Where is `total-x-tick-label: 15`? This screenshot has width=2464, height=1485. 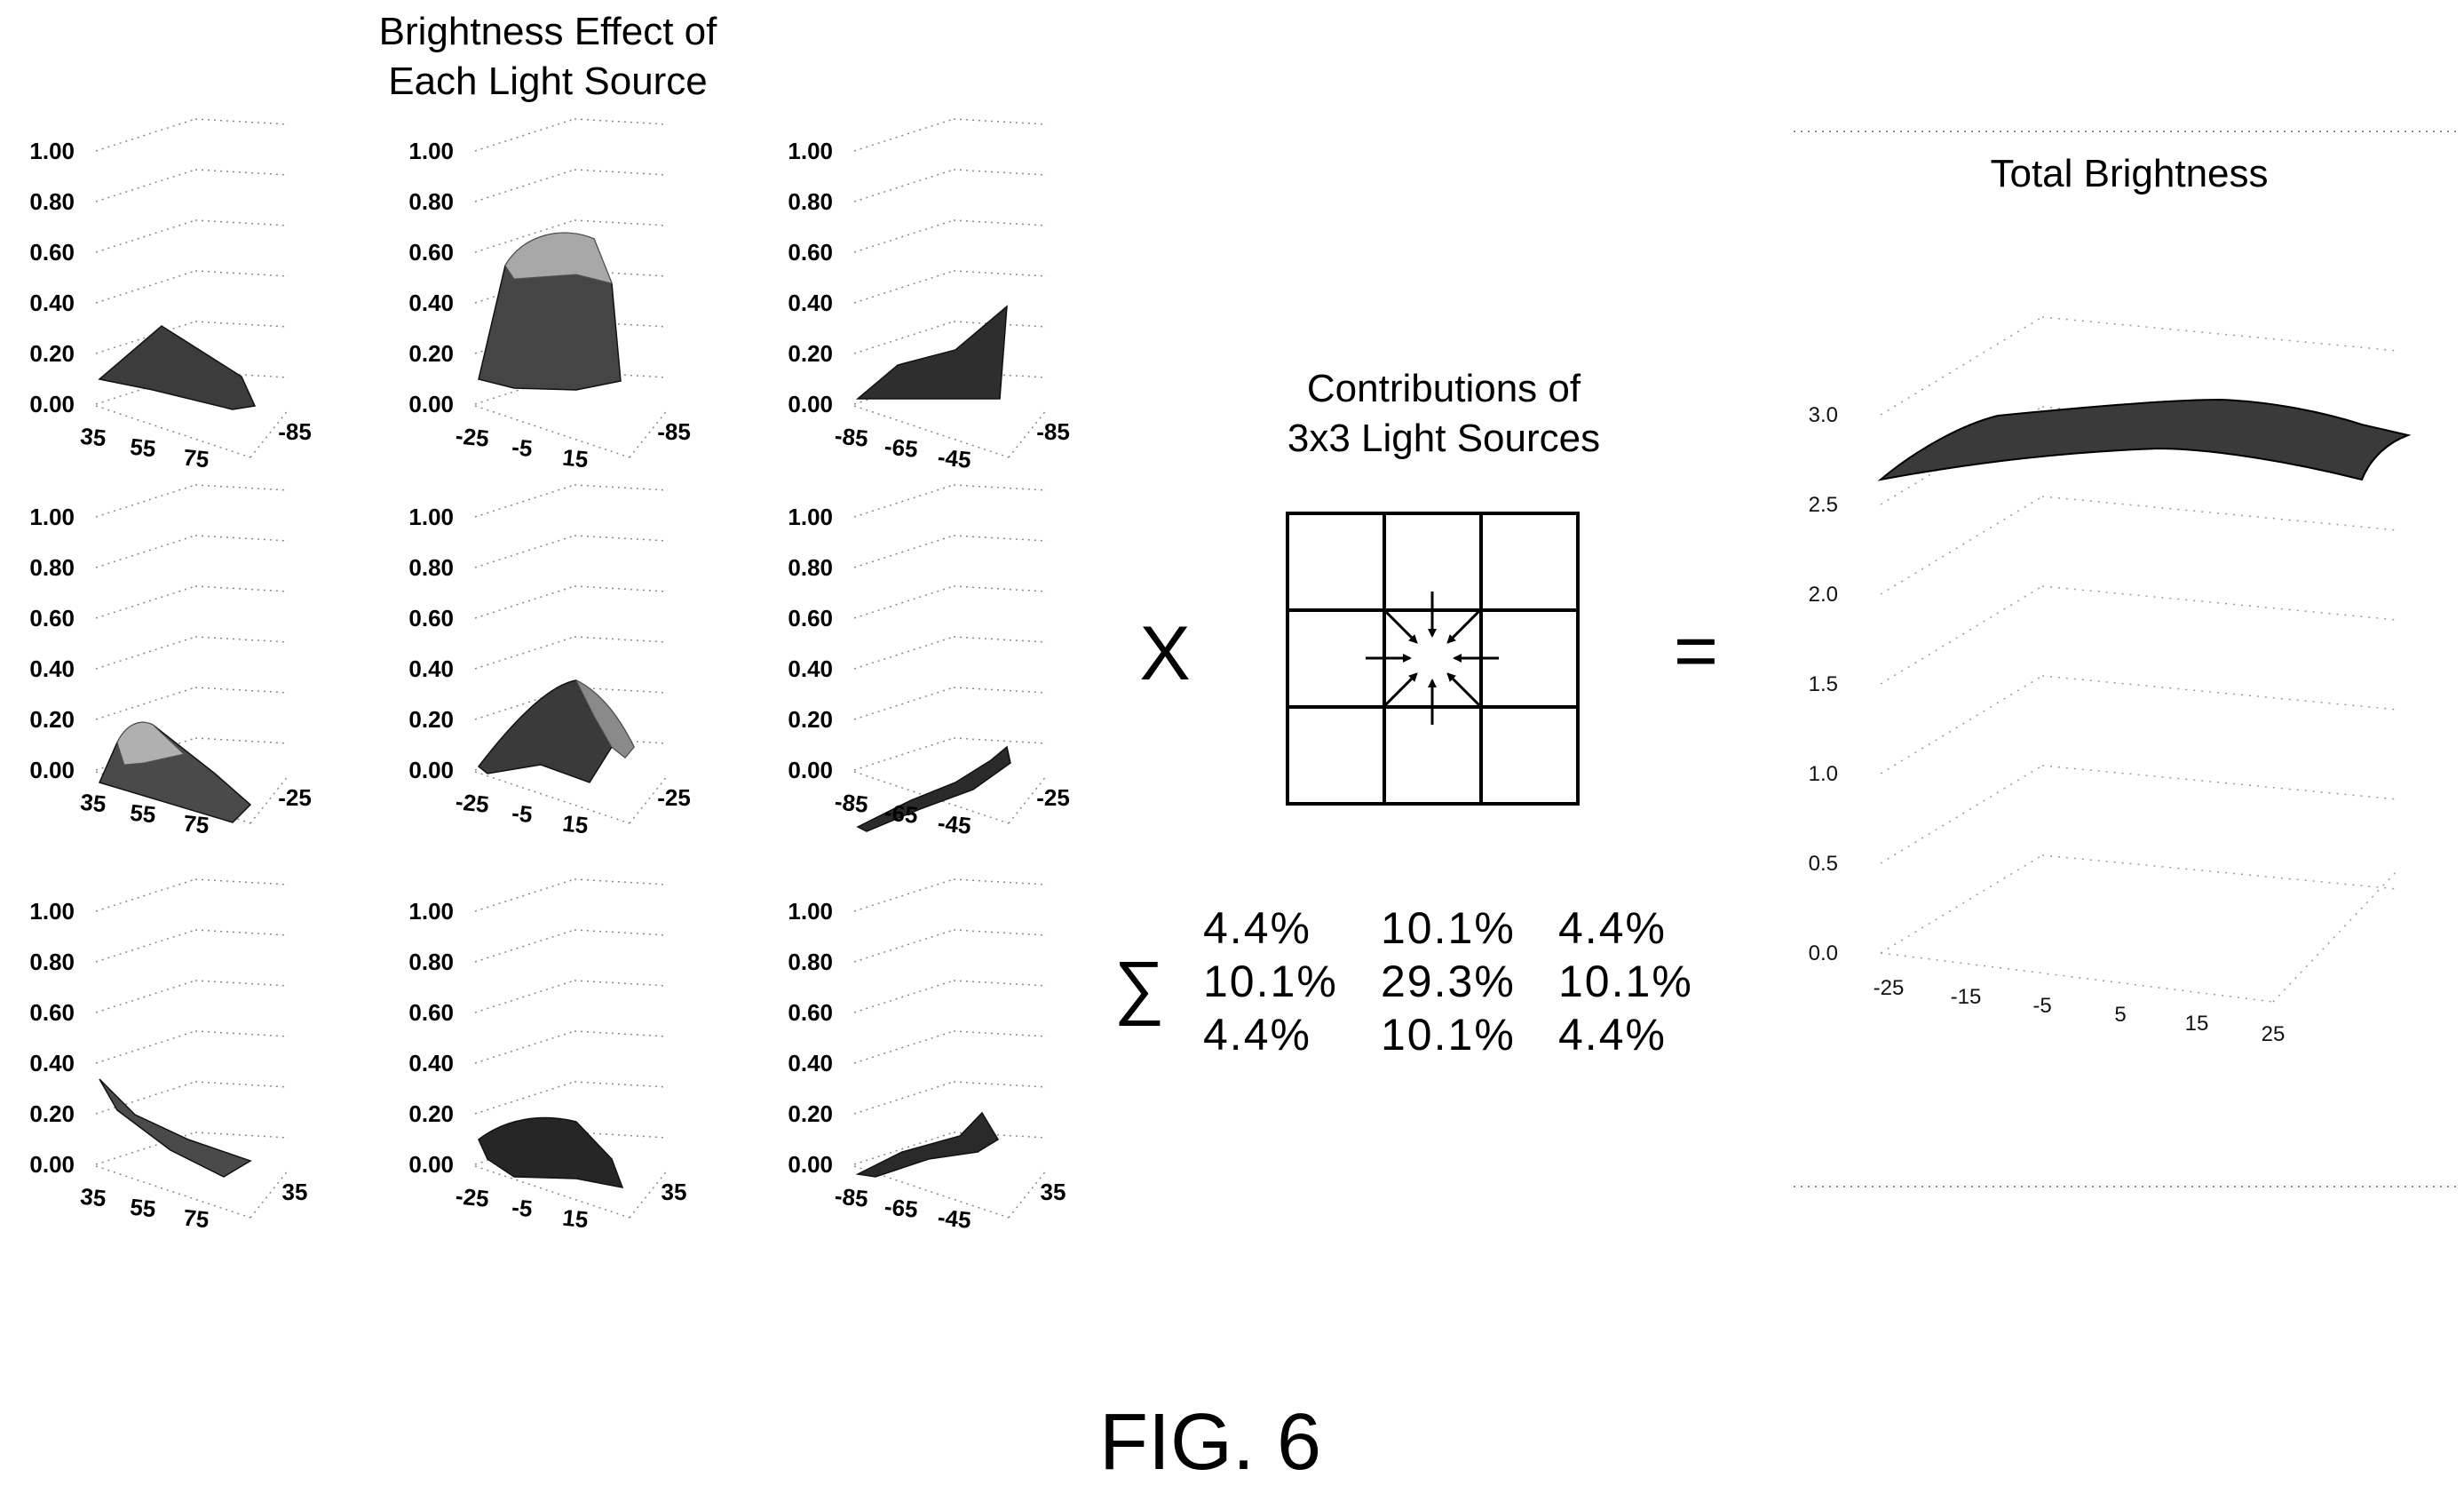
total-x-tick-label: 15 is located at coordinates (2197, 1024).